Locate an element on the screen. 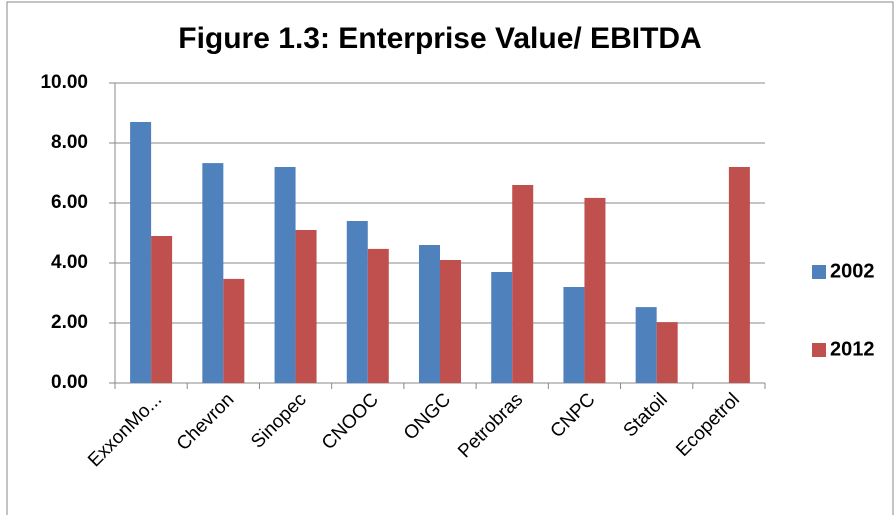 The width and height of the screenshot is (896, 515). y-tick-label: 0.00 is located at coordinates (69, 382).